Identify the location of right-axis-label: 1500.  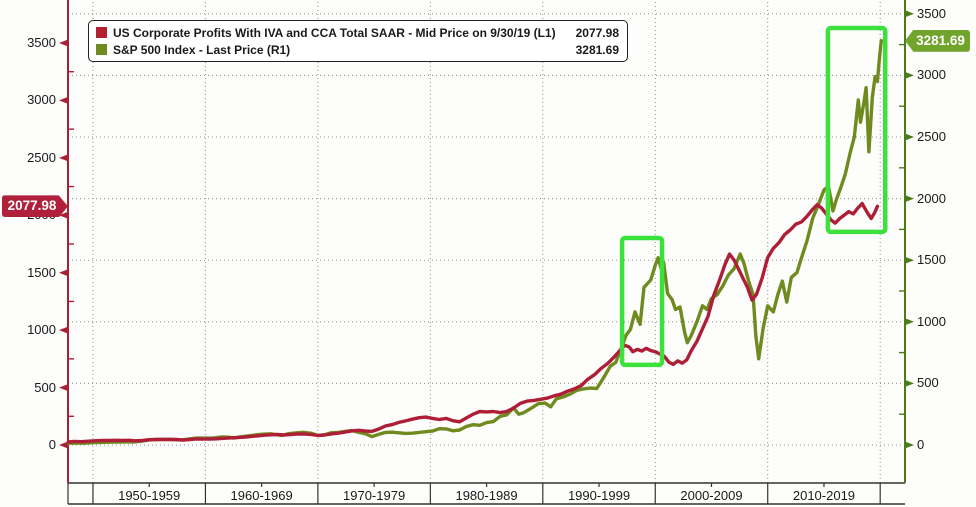
(931, 260).